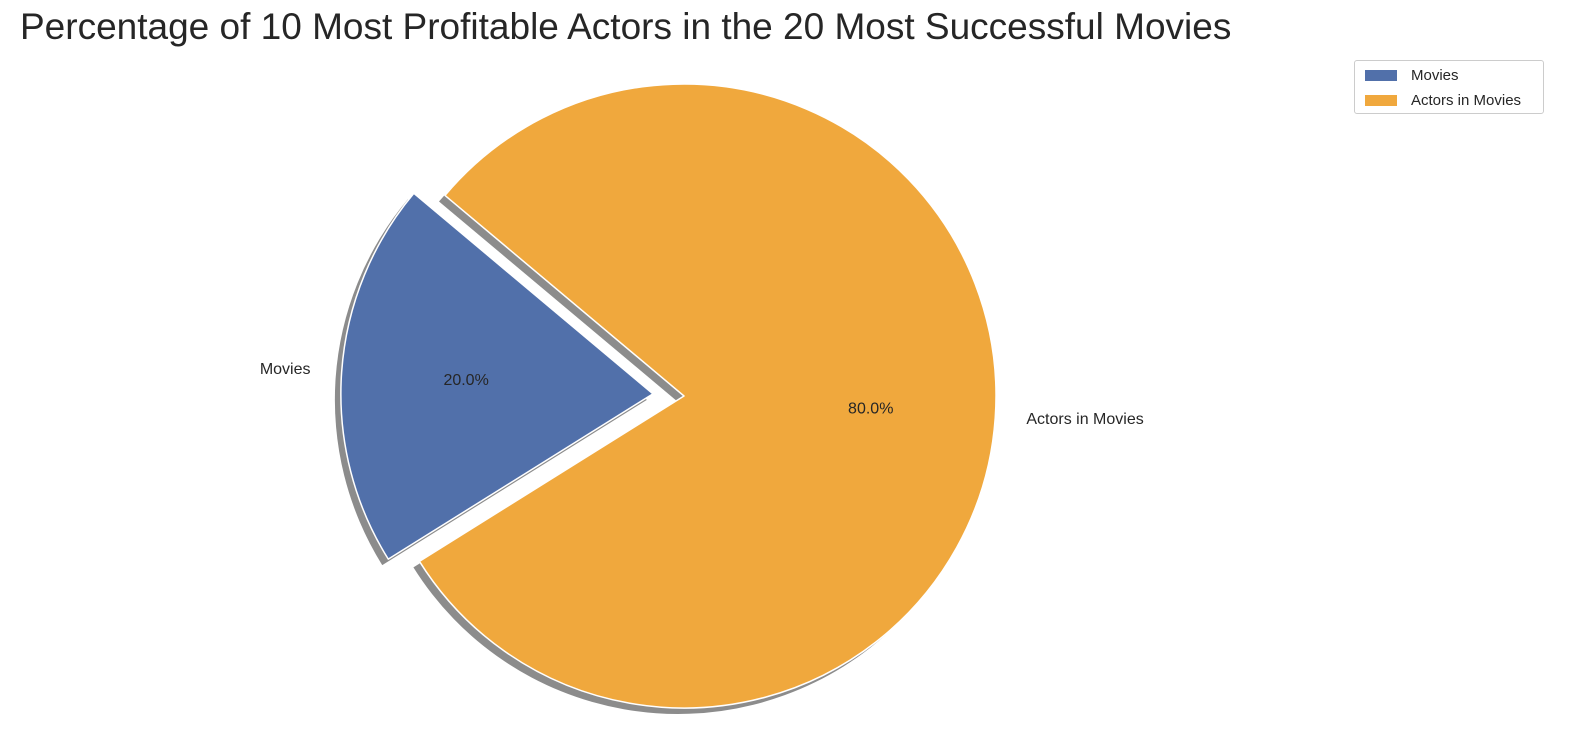 This screenshot has height=748, width=1582. What do you see at coordinates (1466, 100) in the screenshot?
I see `legend-label-actors-in-movies: Actors in Movies` at bounding box center [1466, 100].